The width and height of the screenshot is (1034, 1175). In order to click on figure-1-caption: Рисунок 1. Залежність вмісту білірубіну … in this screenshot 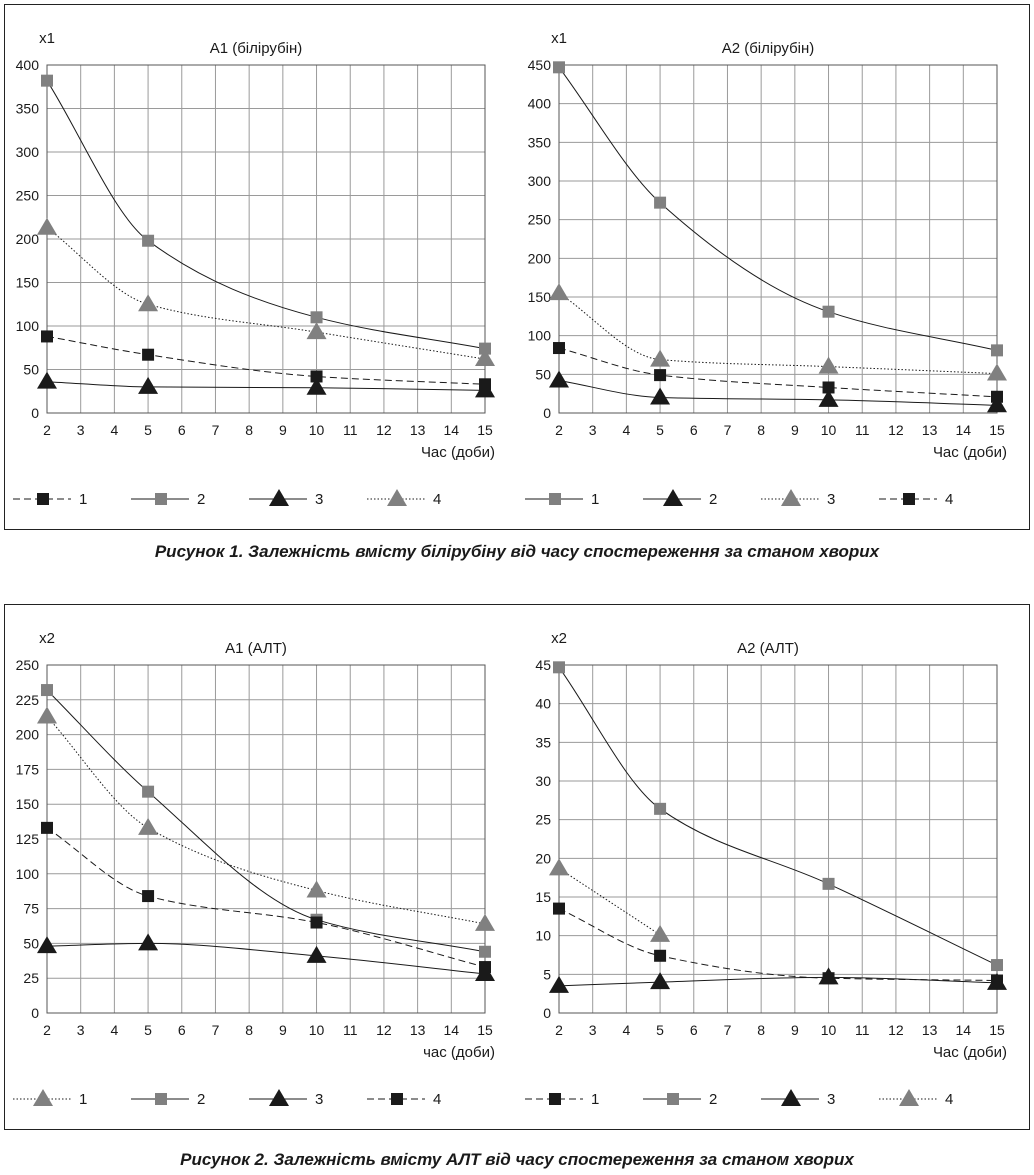, I will do `click(517, 551)`.